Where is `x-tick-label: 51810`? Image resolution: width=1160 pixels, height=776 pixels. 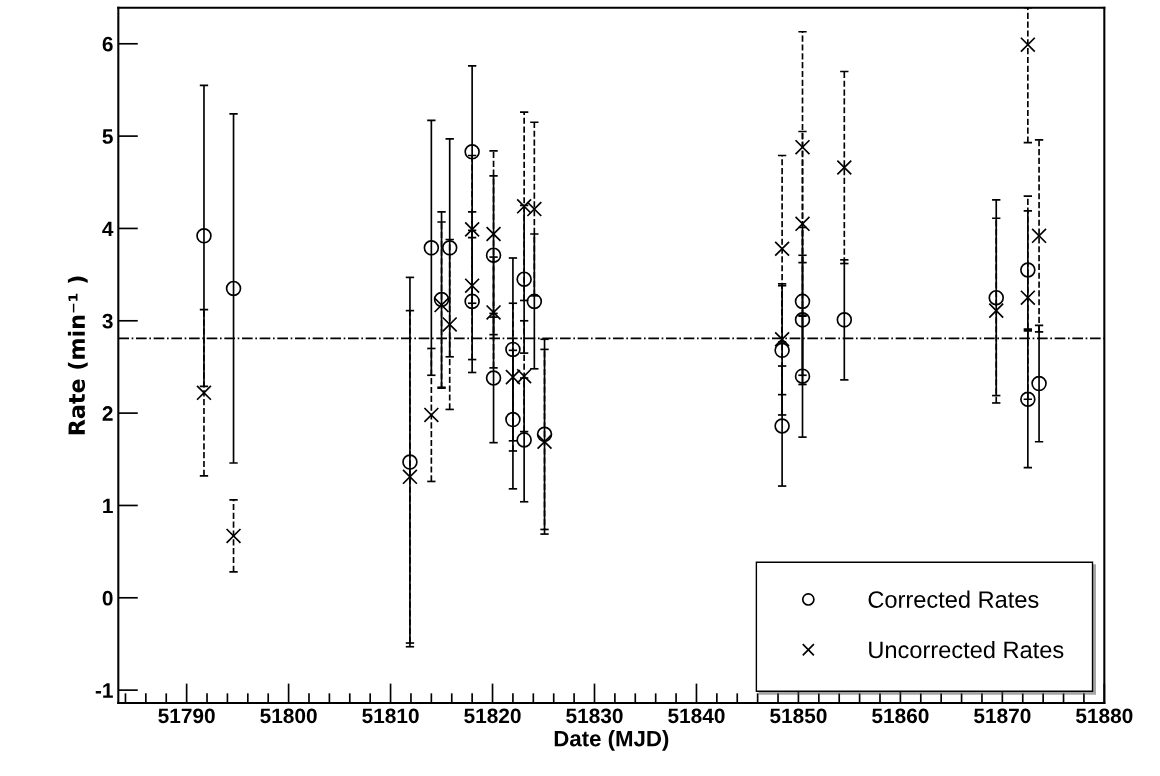 x-tick-label: 51810 is located at coordinates (390, 716).